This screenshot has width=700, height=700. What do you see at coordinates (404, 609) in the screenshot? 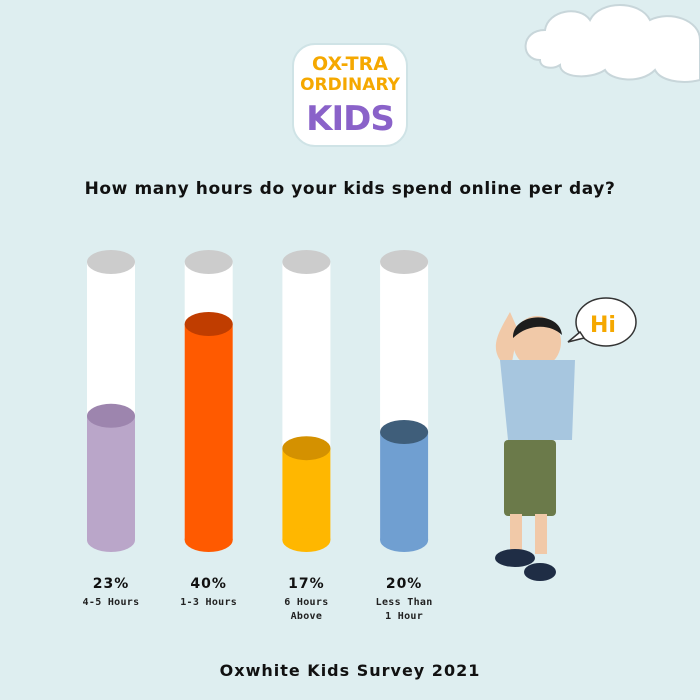
I see `category-label: Less Than 1 Hour` at bounding box center [404, 609].